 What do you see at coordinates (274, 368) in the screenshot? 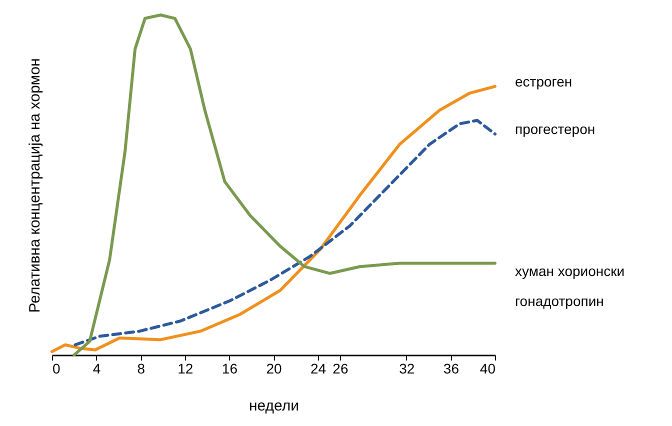
I see `x-tick-label: 20` at bounding box center [274, 368].